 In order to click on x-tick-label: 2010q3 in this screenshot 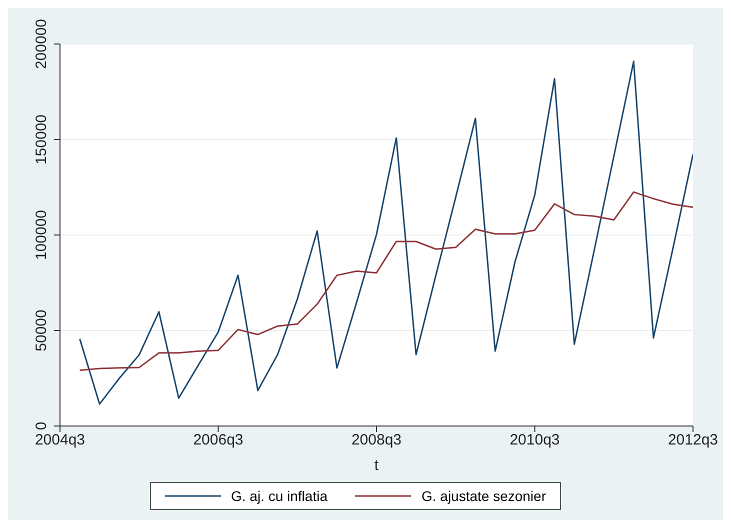, I will do `click(535, 440)`.